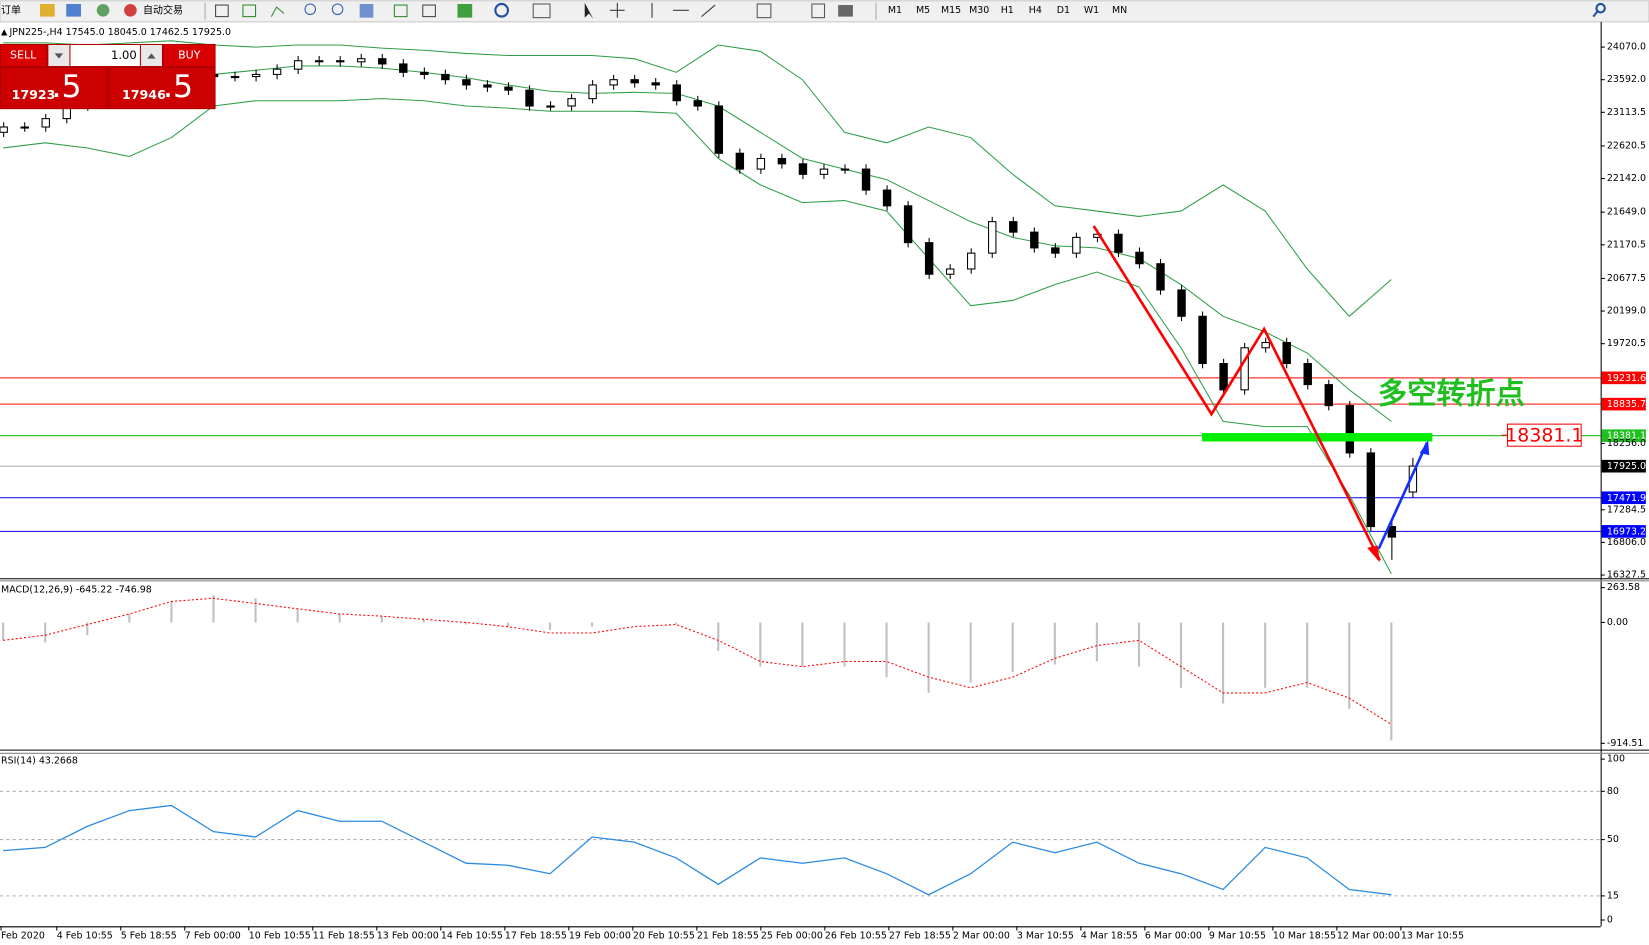  I want to click on timeframe-label: H1, so click(1007, 10).